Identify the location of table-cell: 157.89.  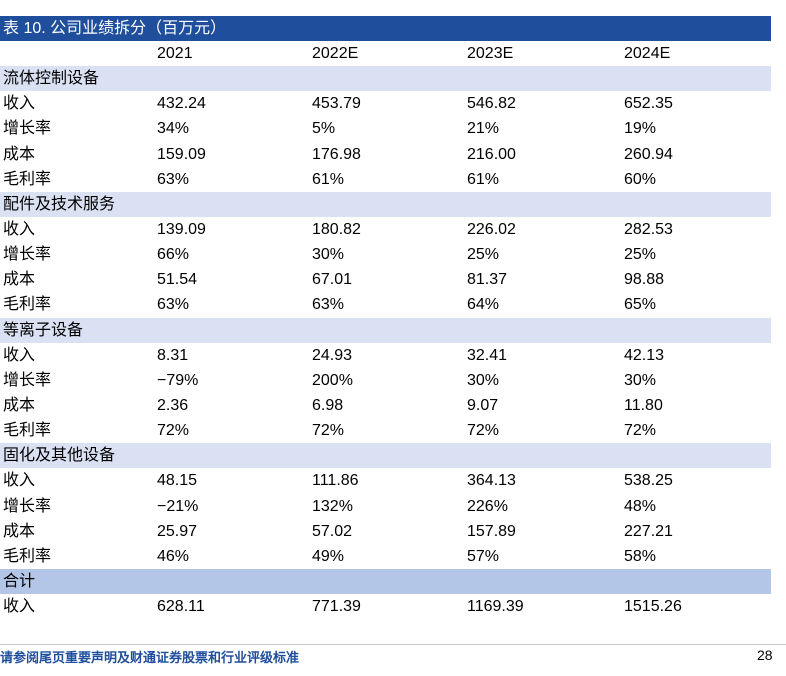
(491, 531).